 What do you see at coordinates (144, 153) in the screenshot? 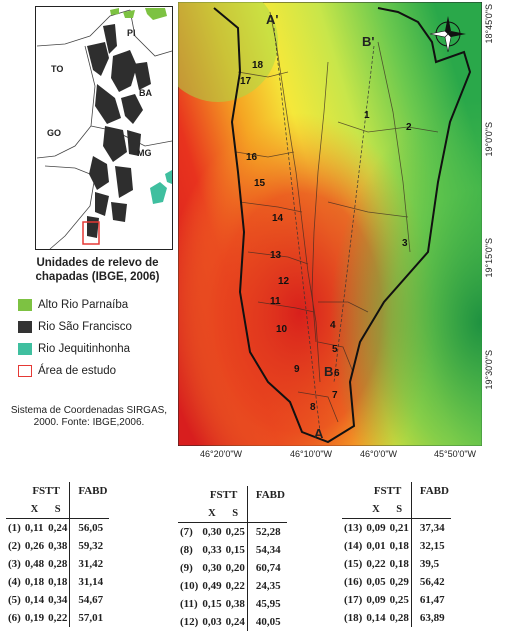
I see `state-label-mg: MG` at bounding box center [144, 153].